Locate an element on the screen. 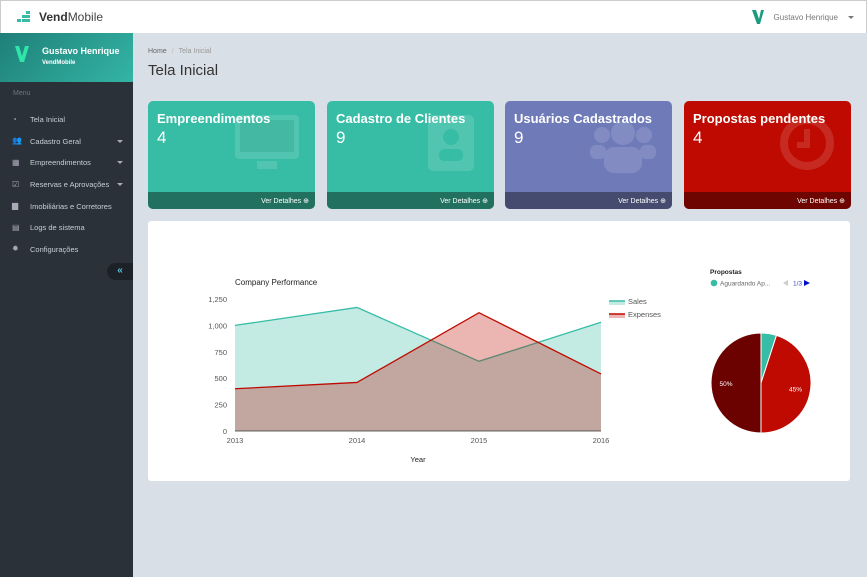  breadcrumb: Home / Tela Inicial is located at coordinates (180, 51).